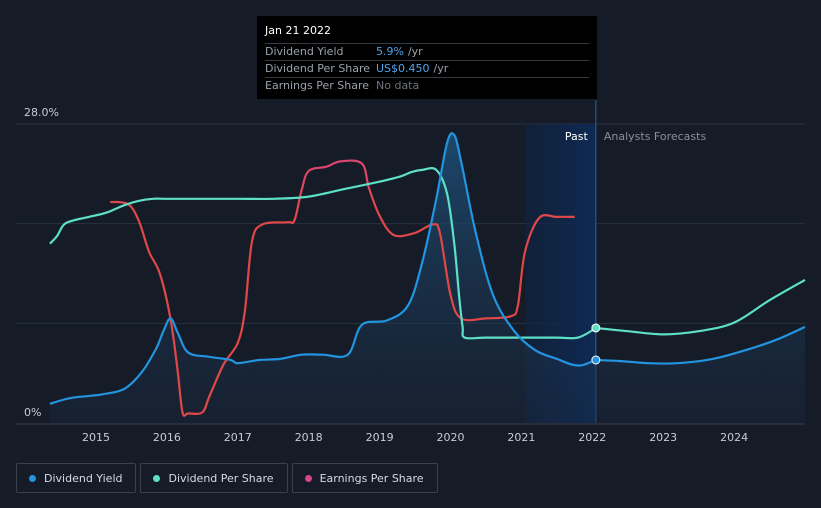 The width and height of the screenshot is (821, 508). Describe the element at coordinates (309, 437) in the screenshot. I see `x-tick-label: 2018` at that location.